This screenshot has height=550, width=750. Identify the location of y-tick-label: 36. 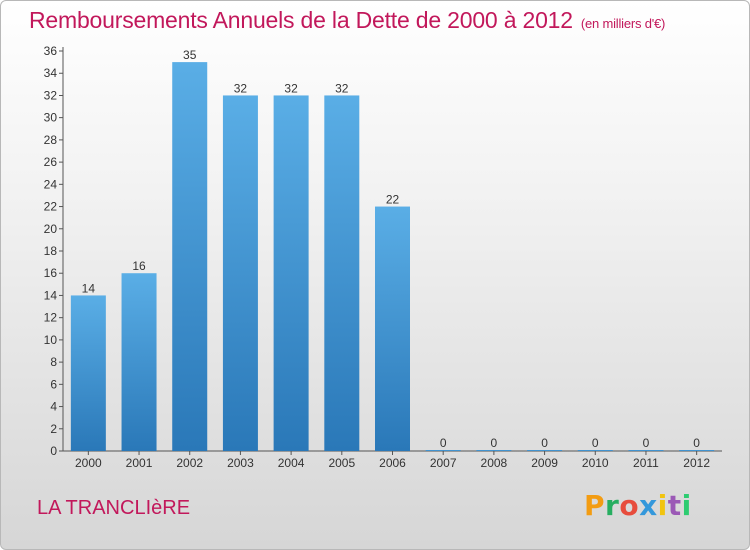
(51, 51).